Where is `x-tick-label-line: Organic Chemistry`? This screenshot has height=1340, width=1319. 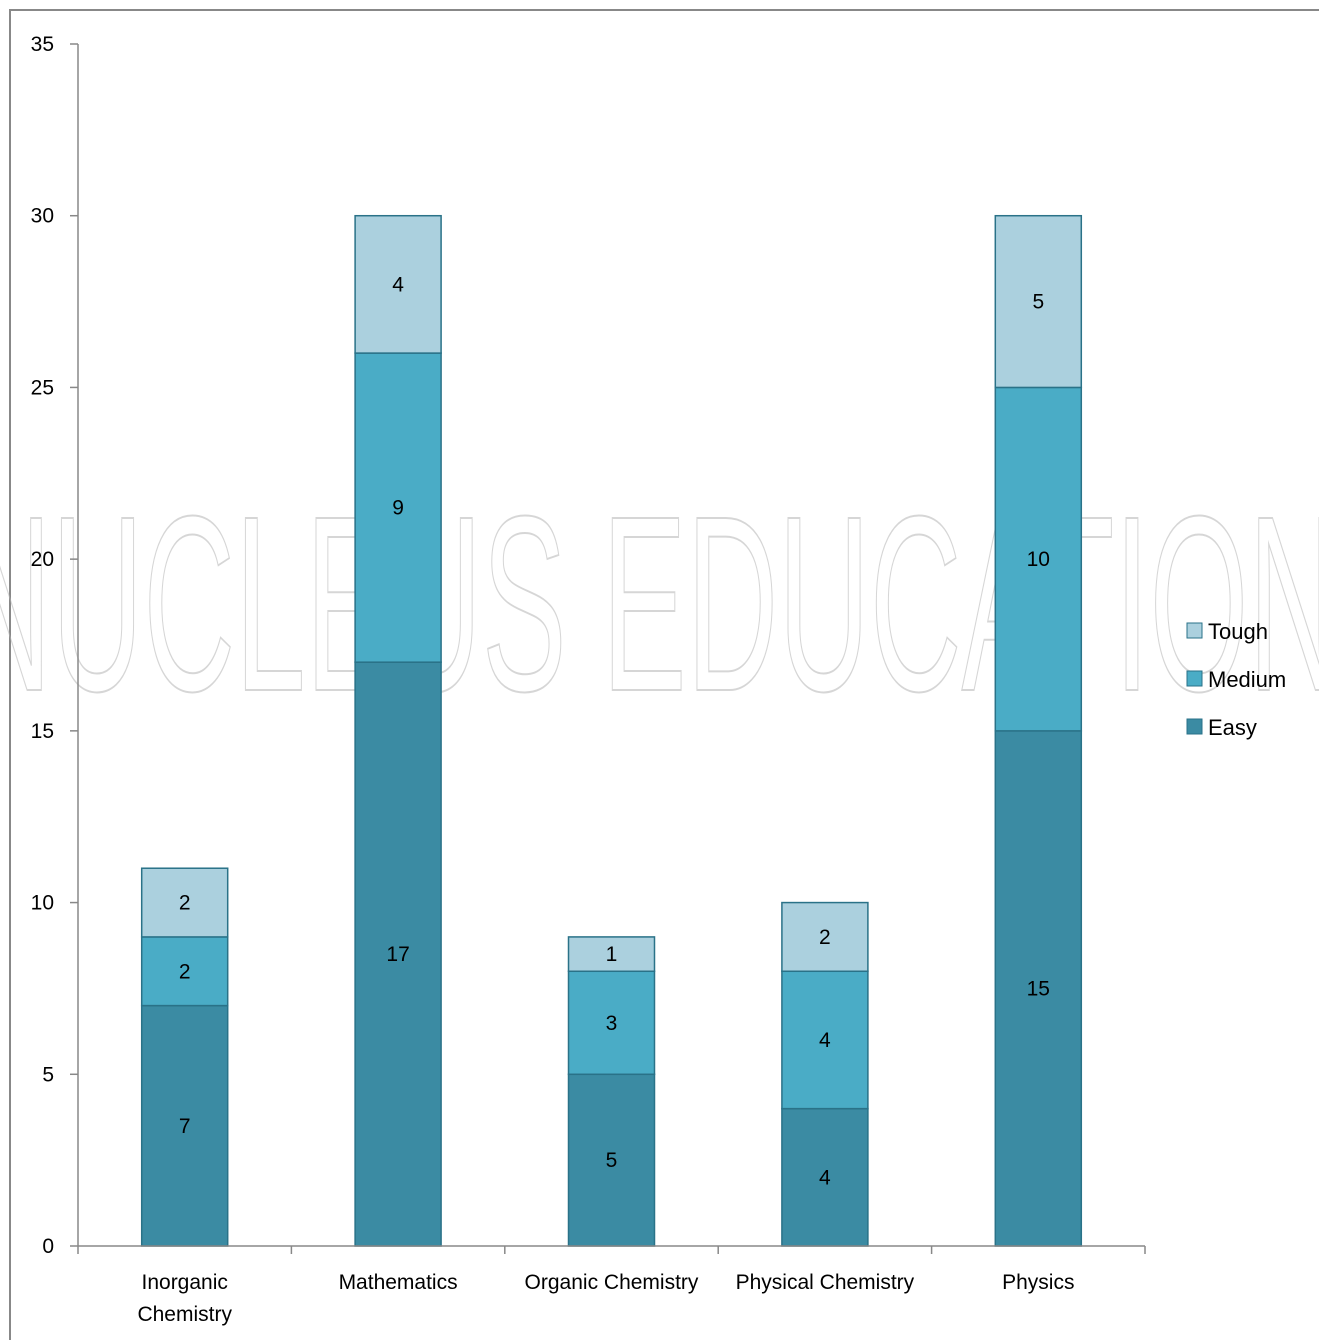
x-tick-label-line: Organic Chemistry is located at coordinates (612, 1282).